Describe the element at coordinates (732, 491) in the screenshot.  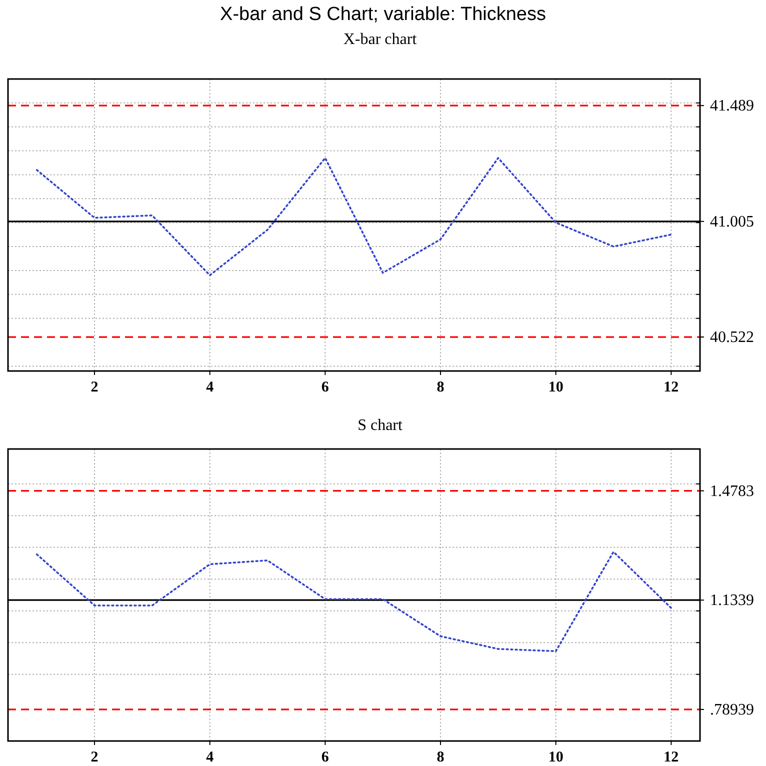
I see `ref-line-label: 1.4783` at that location.